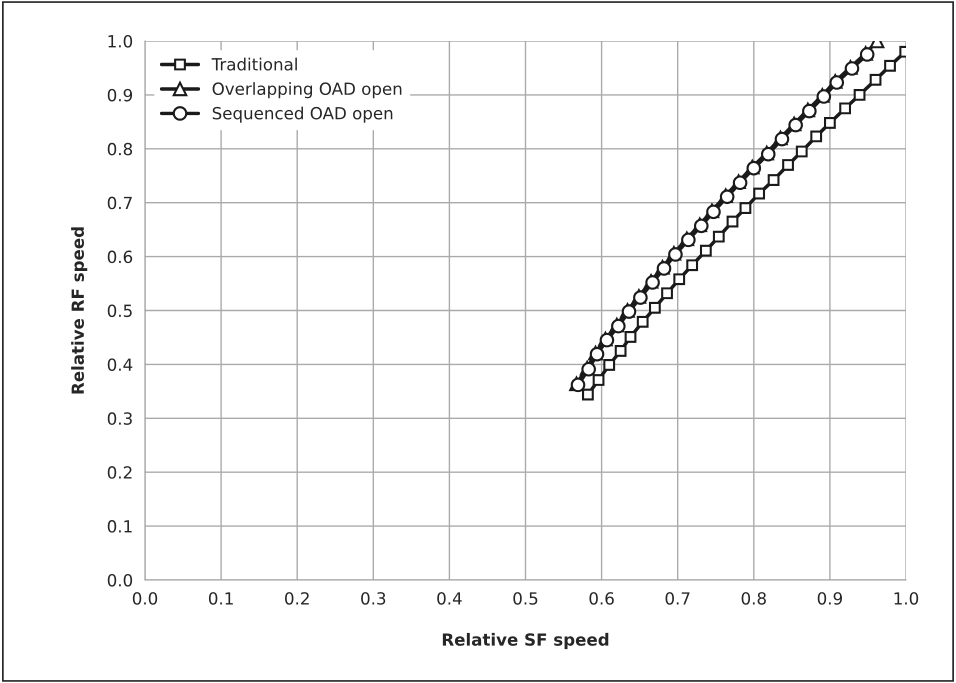 The width and height of the screenshot is (956, 683). I want to click on y-tick-label: 0.7, so click(120, 203).